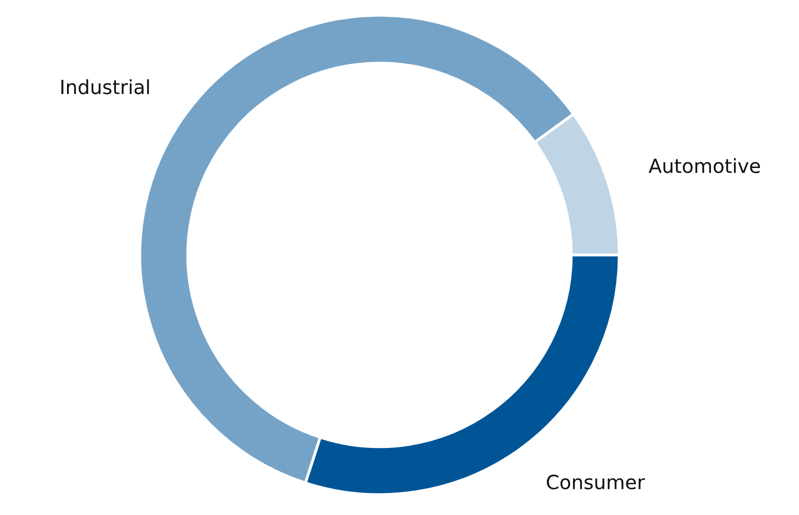  What do you see at coordinates (595, 482) in the screenshot?
I see `slice-label: Consumer` at bounding box center [595, 482].